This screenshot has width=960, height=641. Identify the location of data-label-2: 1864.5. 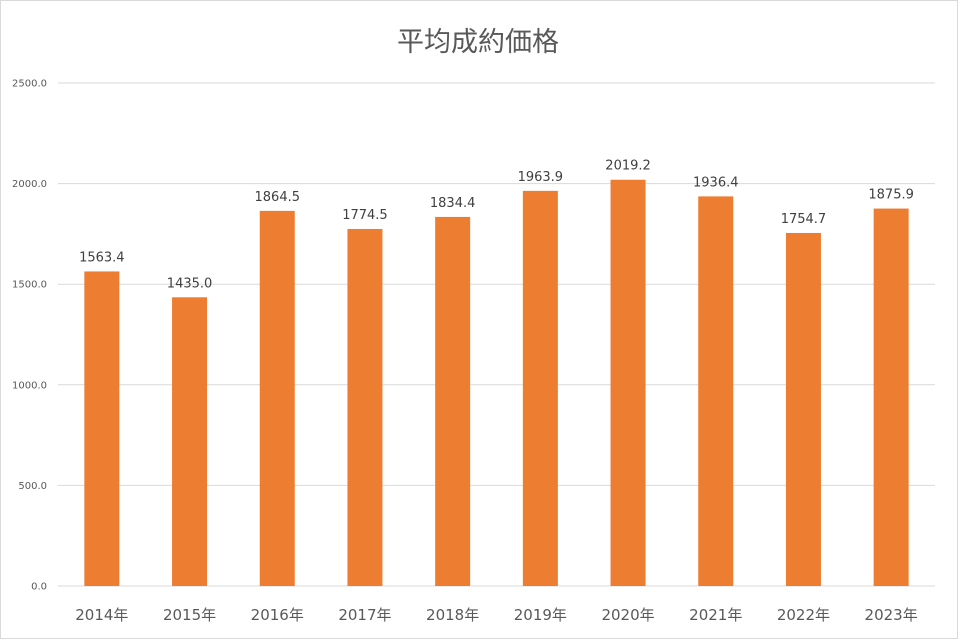
(278, 197).